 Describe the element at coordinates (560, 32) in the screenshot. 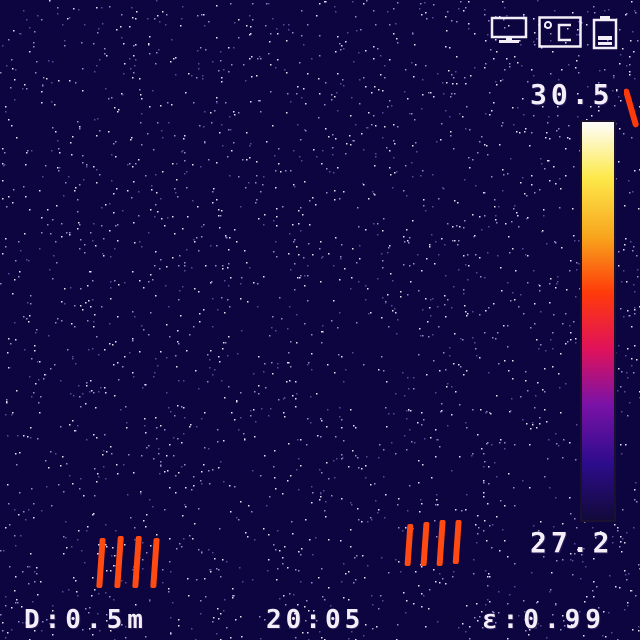

I see `celsius-icon` at that location.